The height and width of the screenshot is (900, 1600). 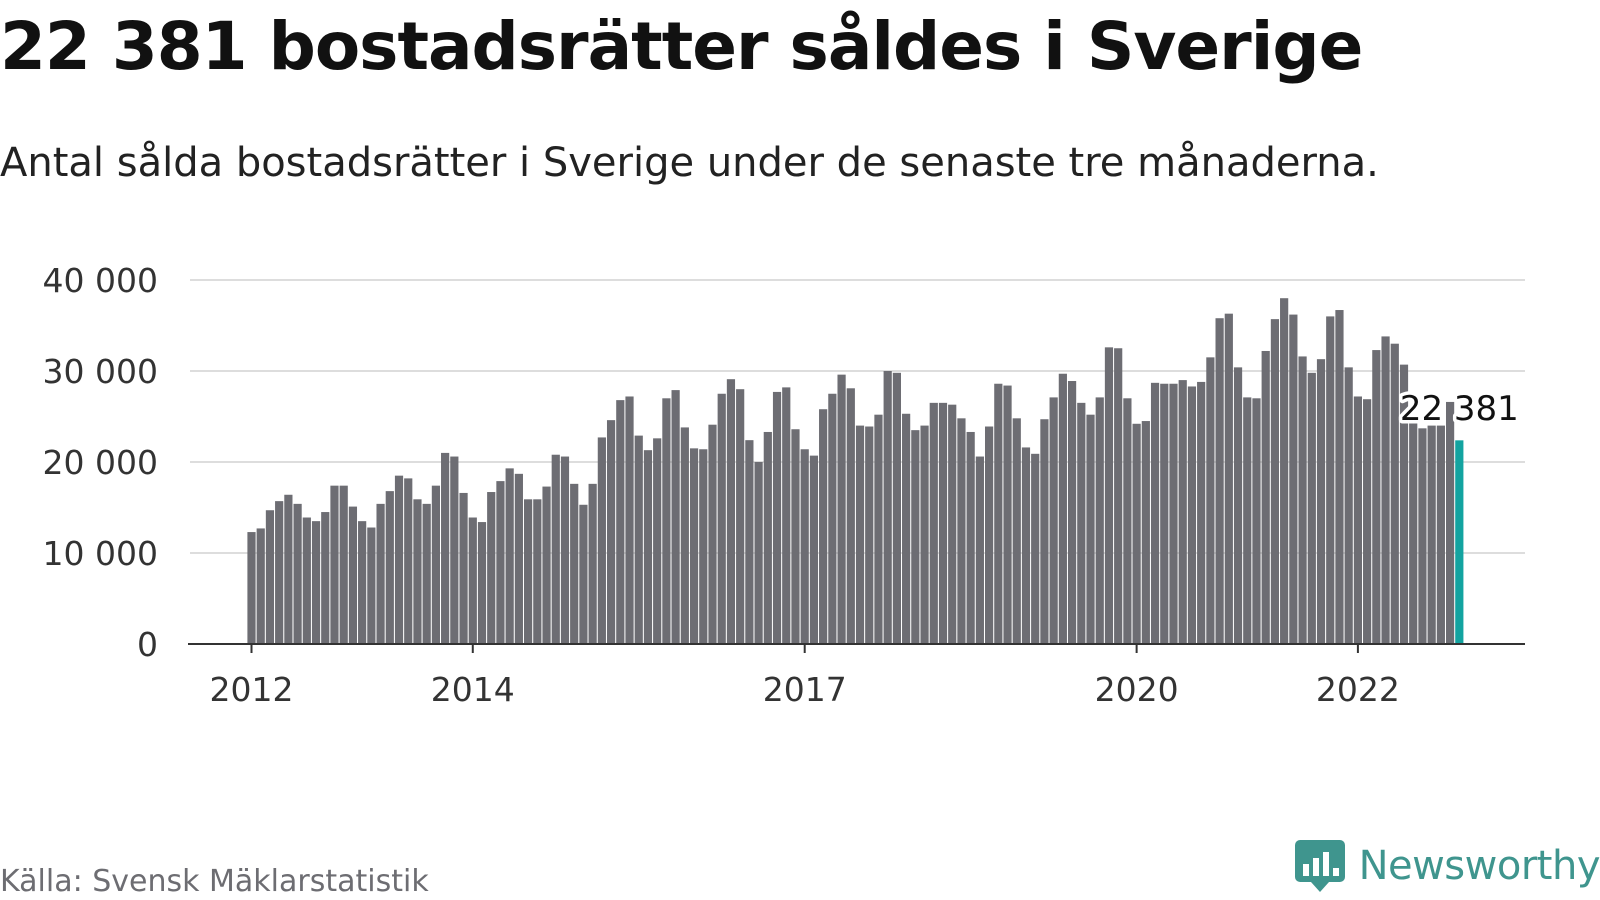 I want to click on x-tick-label: 2012, so click(x=252, y=689).